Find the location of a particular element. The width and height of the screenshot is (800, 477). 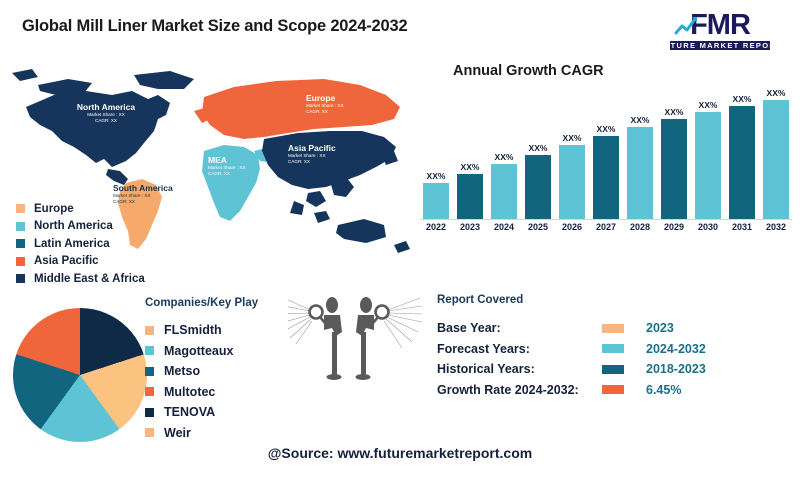

chart-title: Annual Growth CAGR is located at coordinates (528, 71).